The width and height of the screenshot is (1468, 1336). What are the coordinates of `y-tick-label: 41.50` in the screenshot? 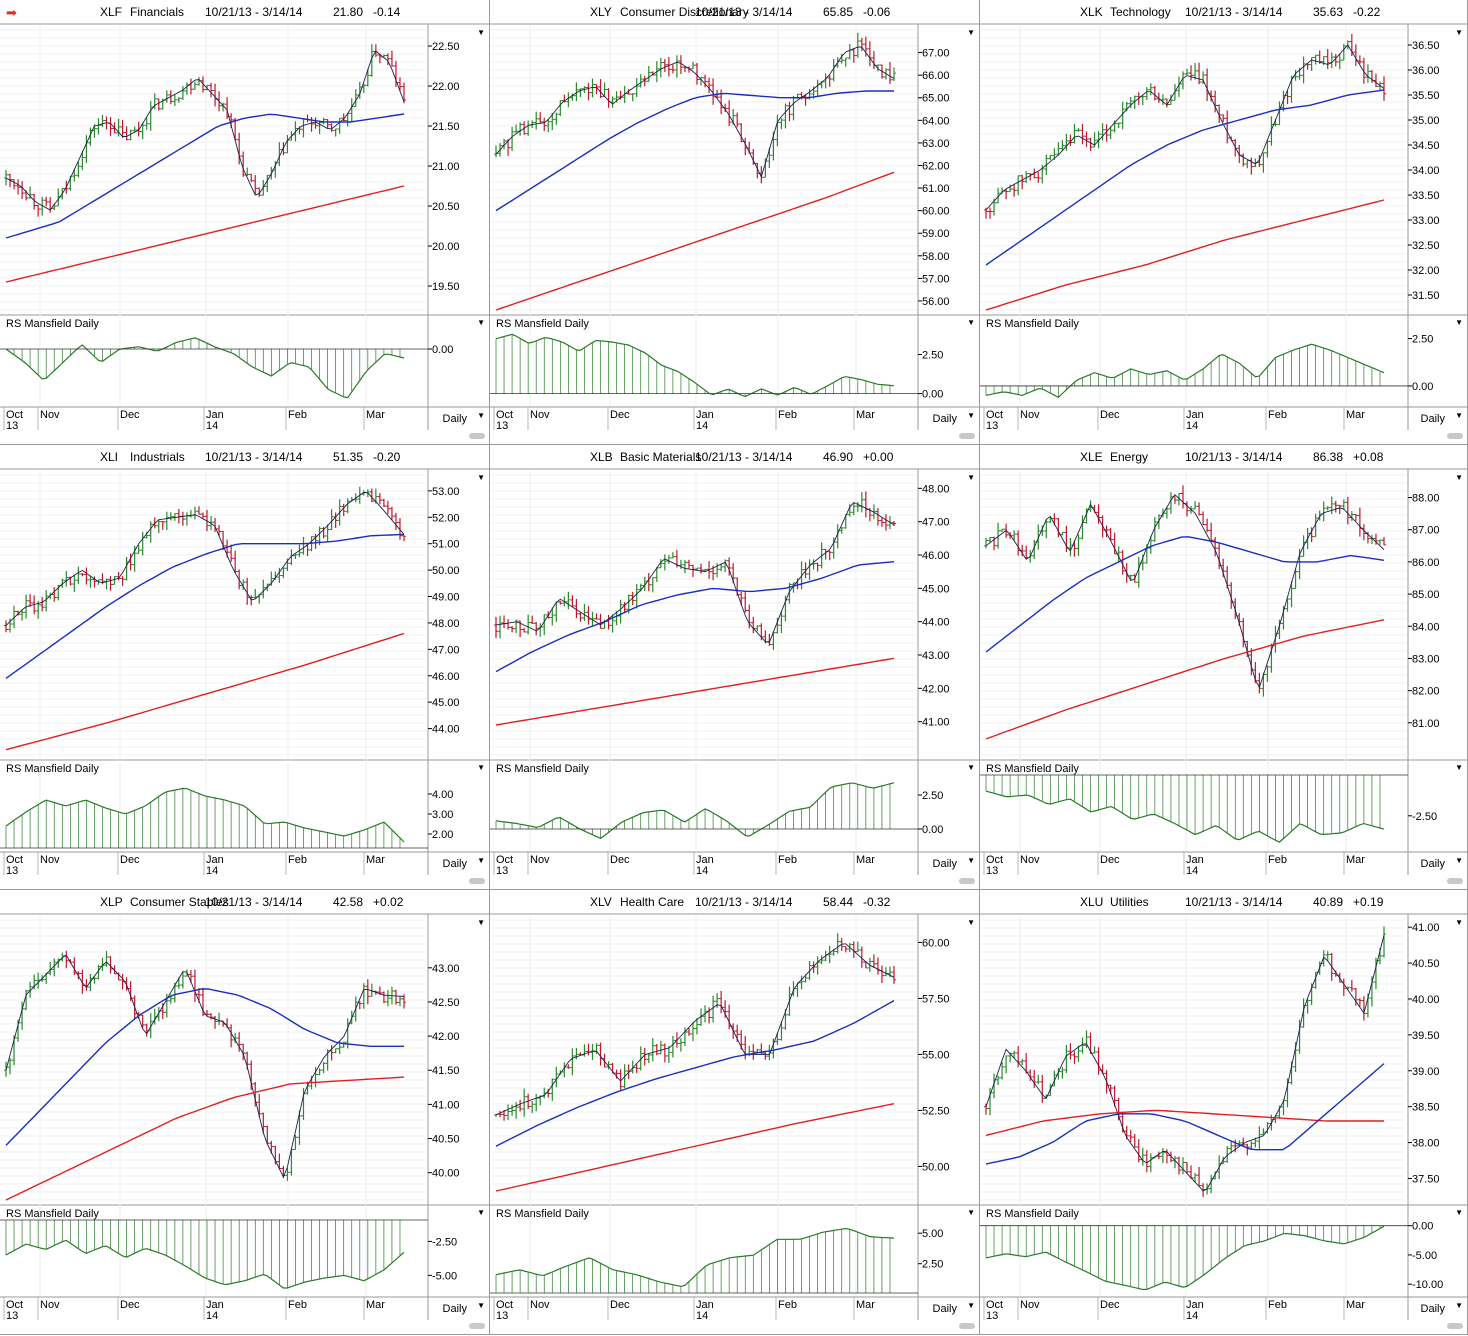 It's located at (446, 1071).